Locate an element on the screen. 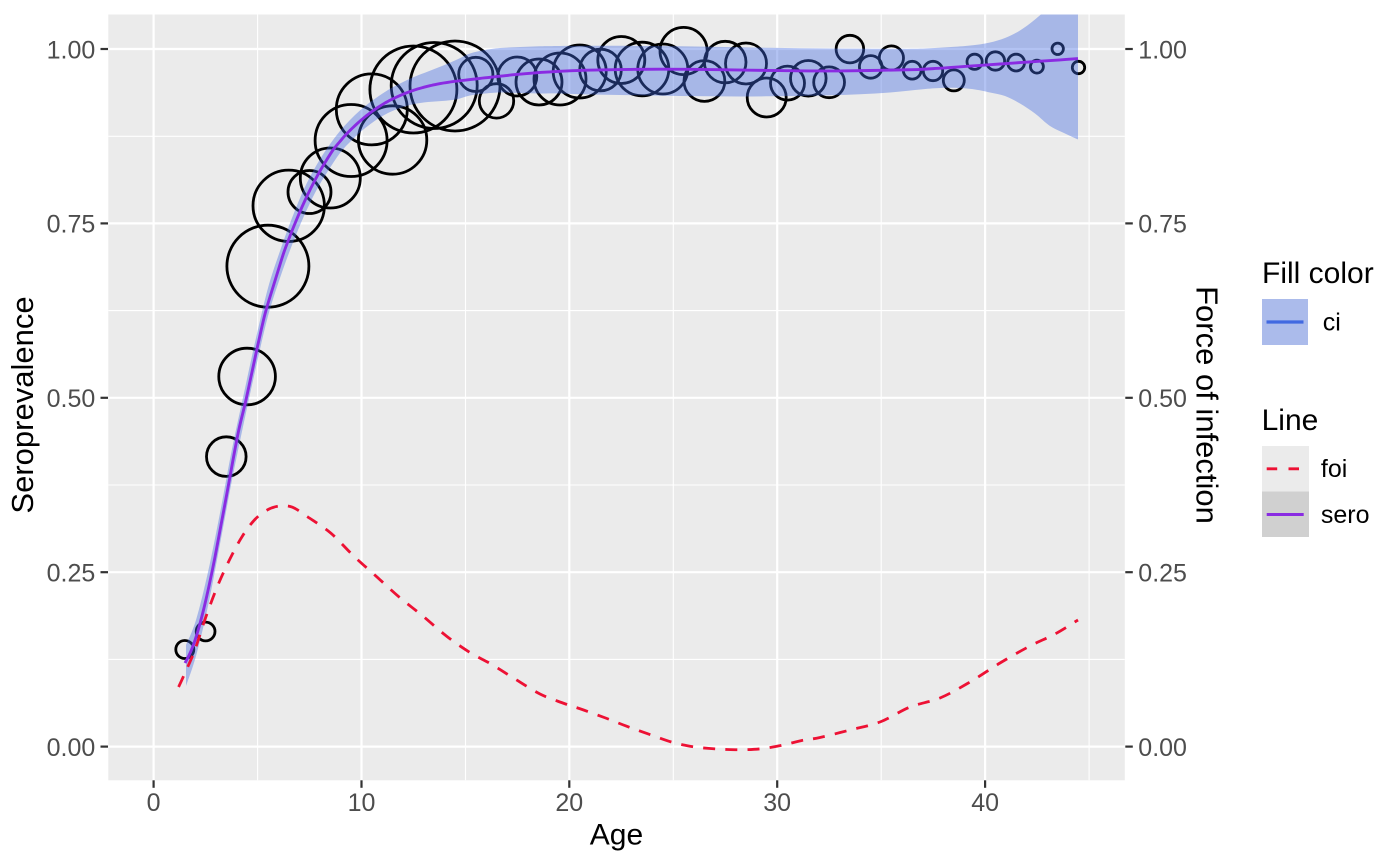 This screenshot has width=1400, height=865. svg-text: Fill color is located at coordinates (1318, 273).